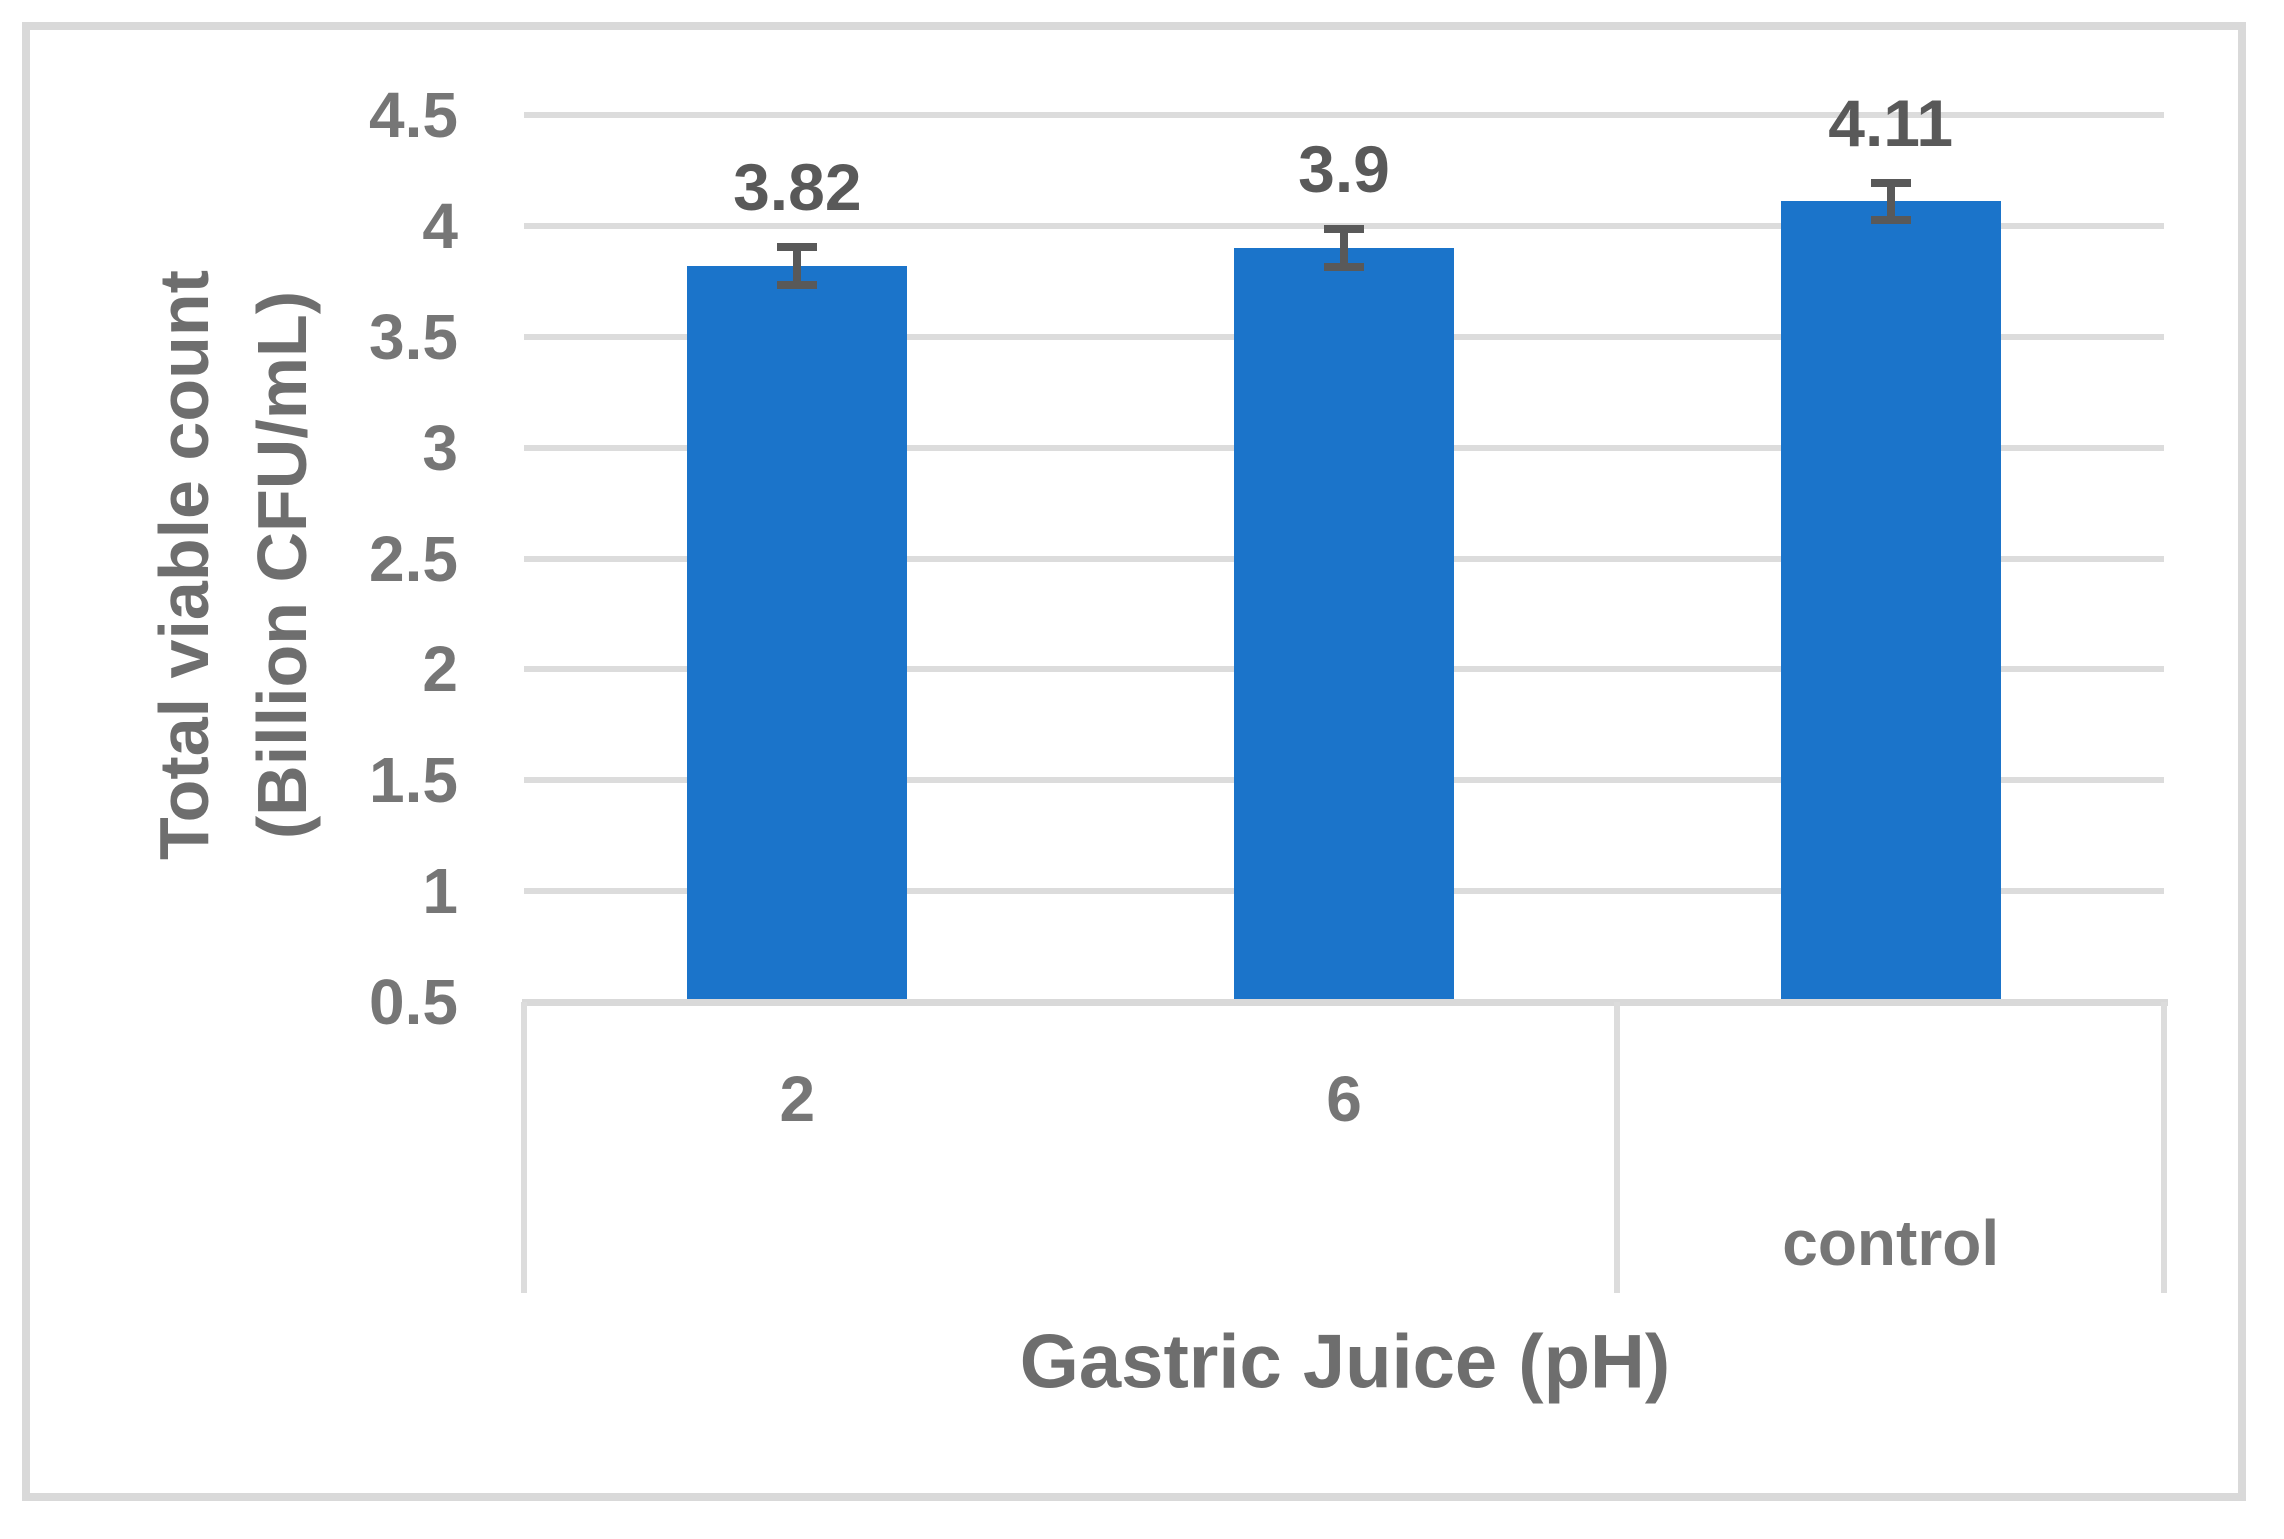 The width and height of the screenshot is (2284, 1539). Describe the element at coordinates (797, 186) in the screenshot. I see `data-label-2: 3.82` at that location.